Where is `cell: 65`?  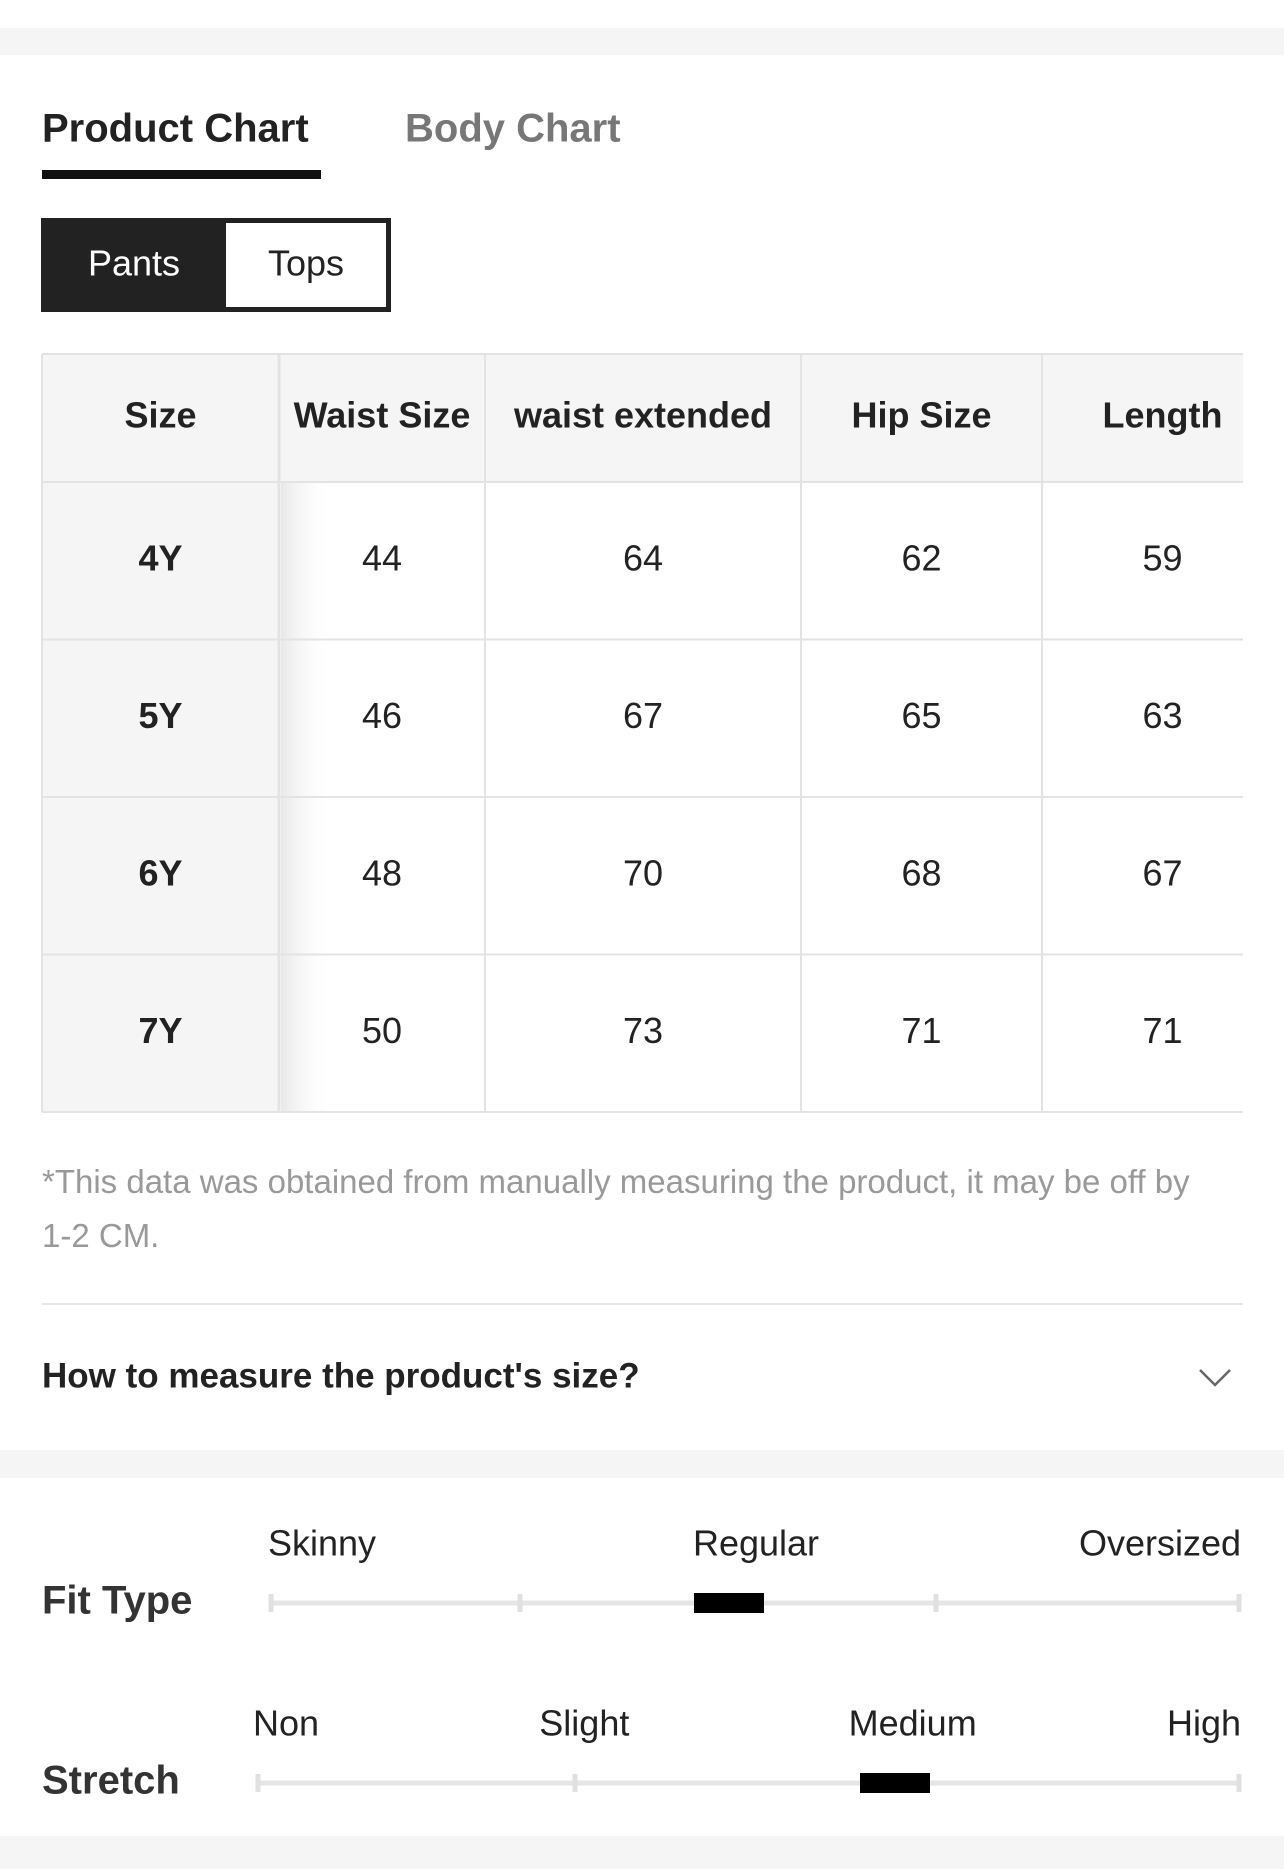 cell: 65 is located at coordinates (921, 715).